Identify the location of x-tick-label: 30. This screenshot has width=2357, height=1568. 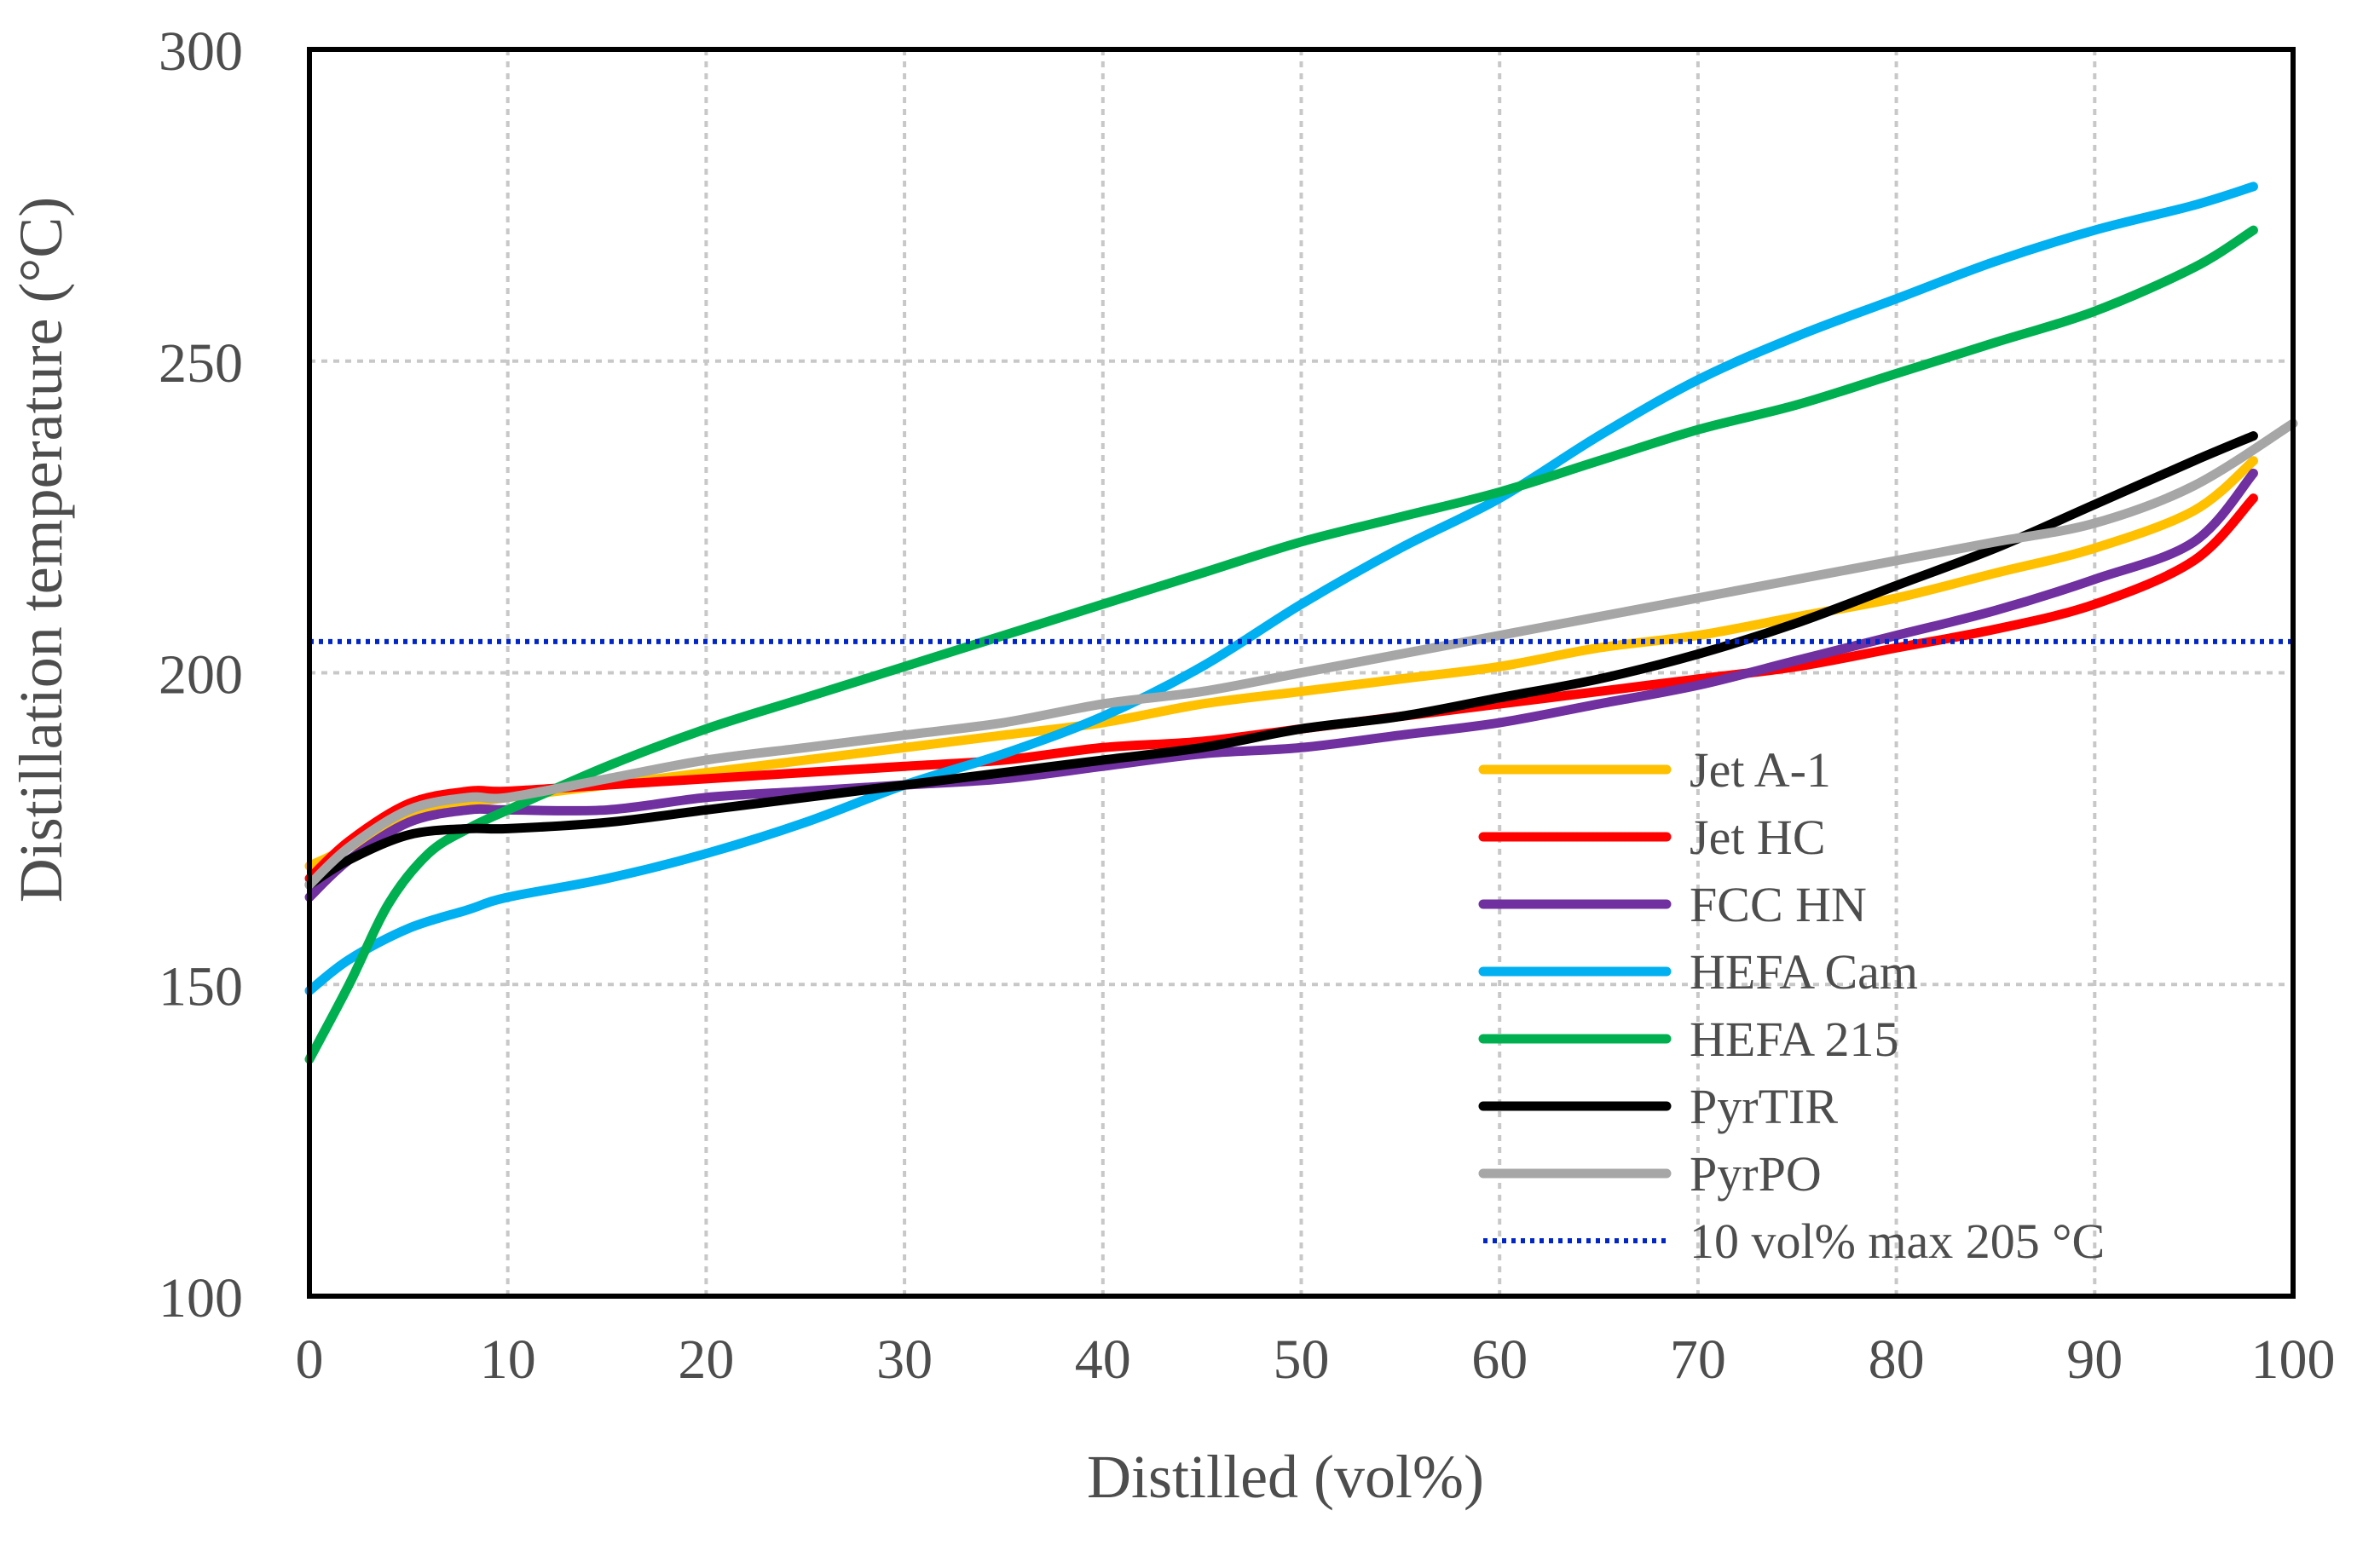
(904, 1360).